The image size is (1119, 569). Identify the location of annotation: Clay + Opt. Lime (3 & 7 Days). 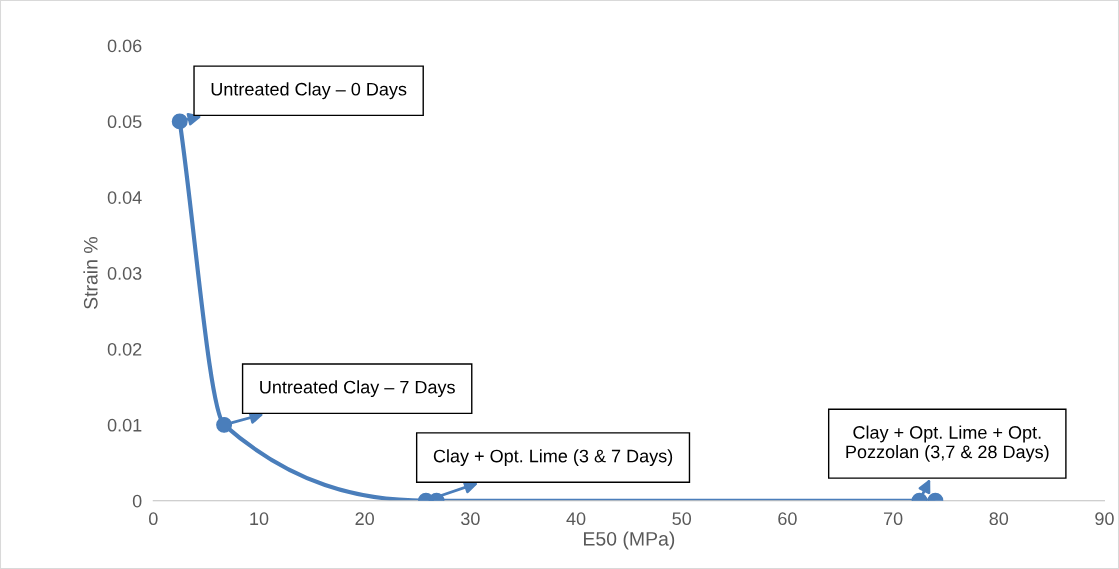
(553, 457).